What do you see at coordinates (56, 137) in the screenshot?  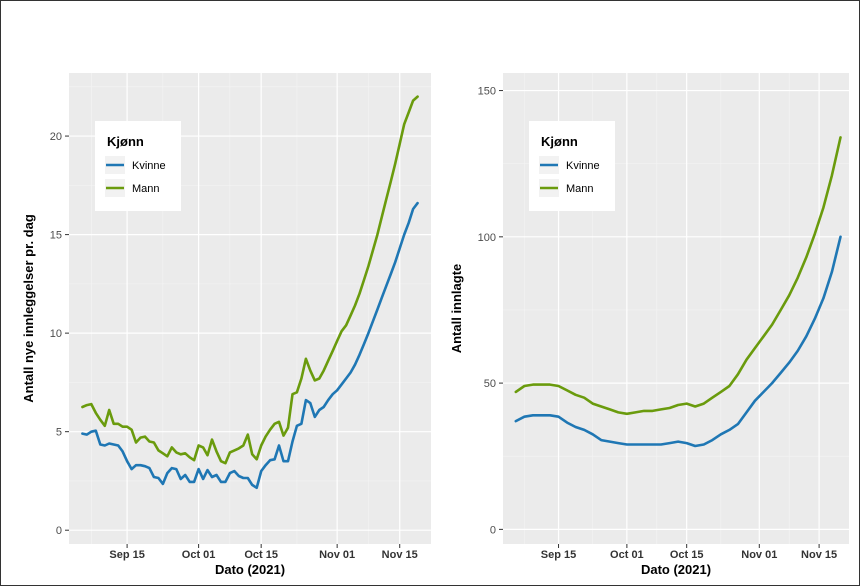 I see `y-tick-label: 20` at bounding box center [56, 137].